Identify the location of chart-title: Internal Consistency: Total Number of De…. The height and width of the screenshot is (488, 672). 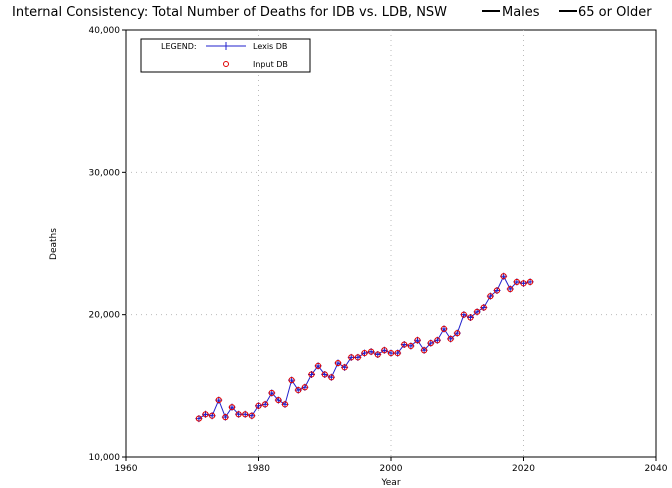
(229, 12).